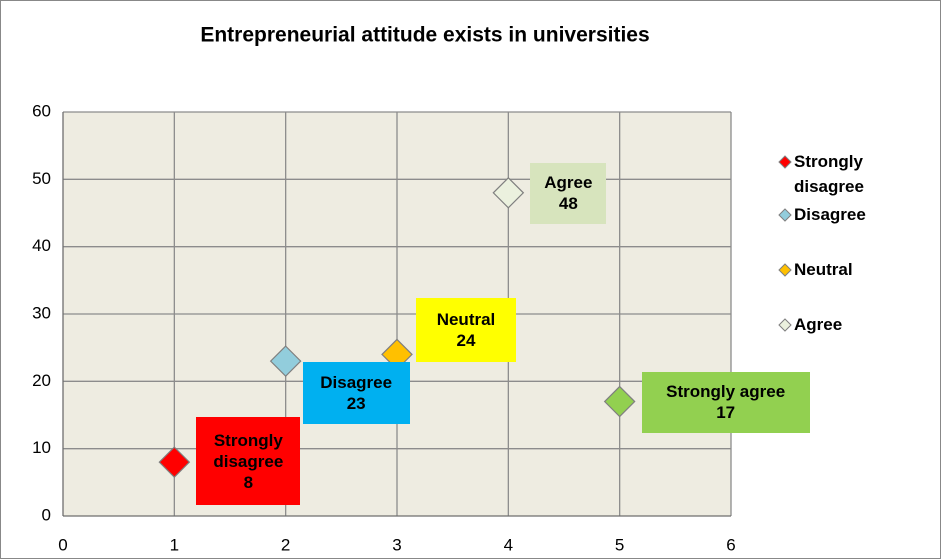 The width and height of the screenshot is (941, 559). I want to click on data-label: Neutral 24, so click(466, 330).